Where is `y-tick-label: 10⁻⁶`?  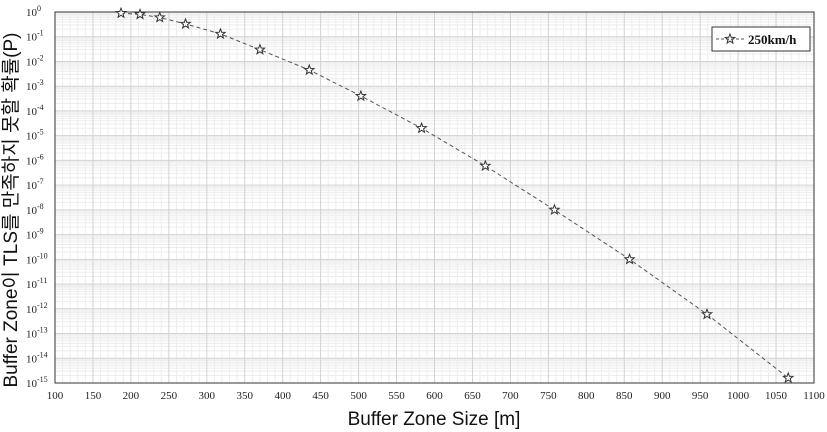 y-tick-label: 10⁻⁶ is located at coordinates (35, 159).